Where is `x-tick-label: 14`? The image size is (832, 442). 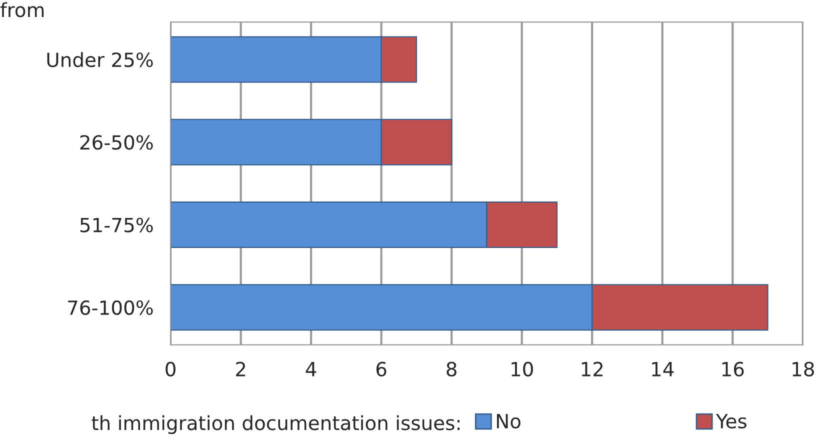
x-tick-label: 14 is located at coordinates (663, 369).